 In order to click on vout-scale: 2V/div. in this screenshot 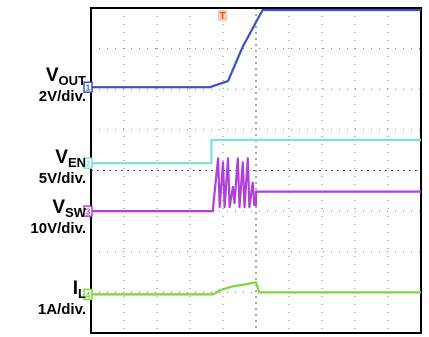, I will do `click(62, 96)`.